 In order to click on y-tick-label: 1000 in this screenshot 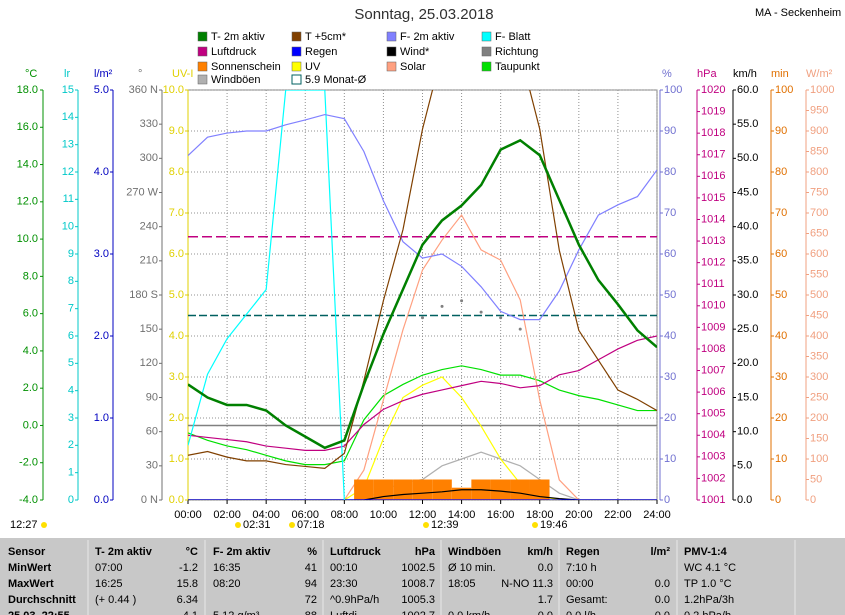, I will do `click(822, 90)`.